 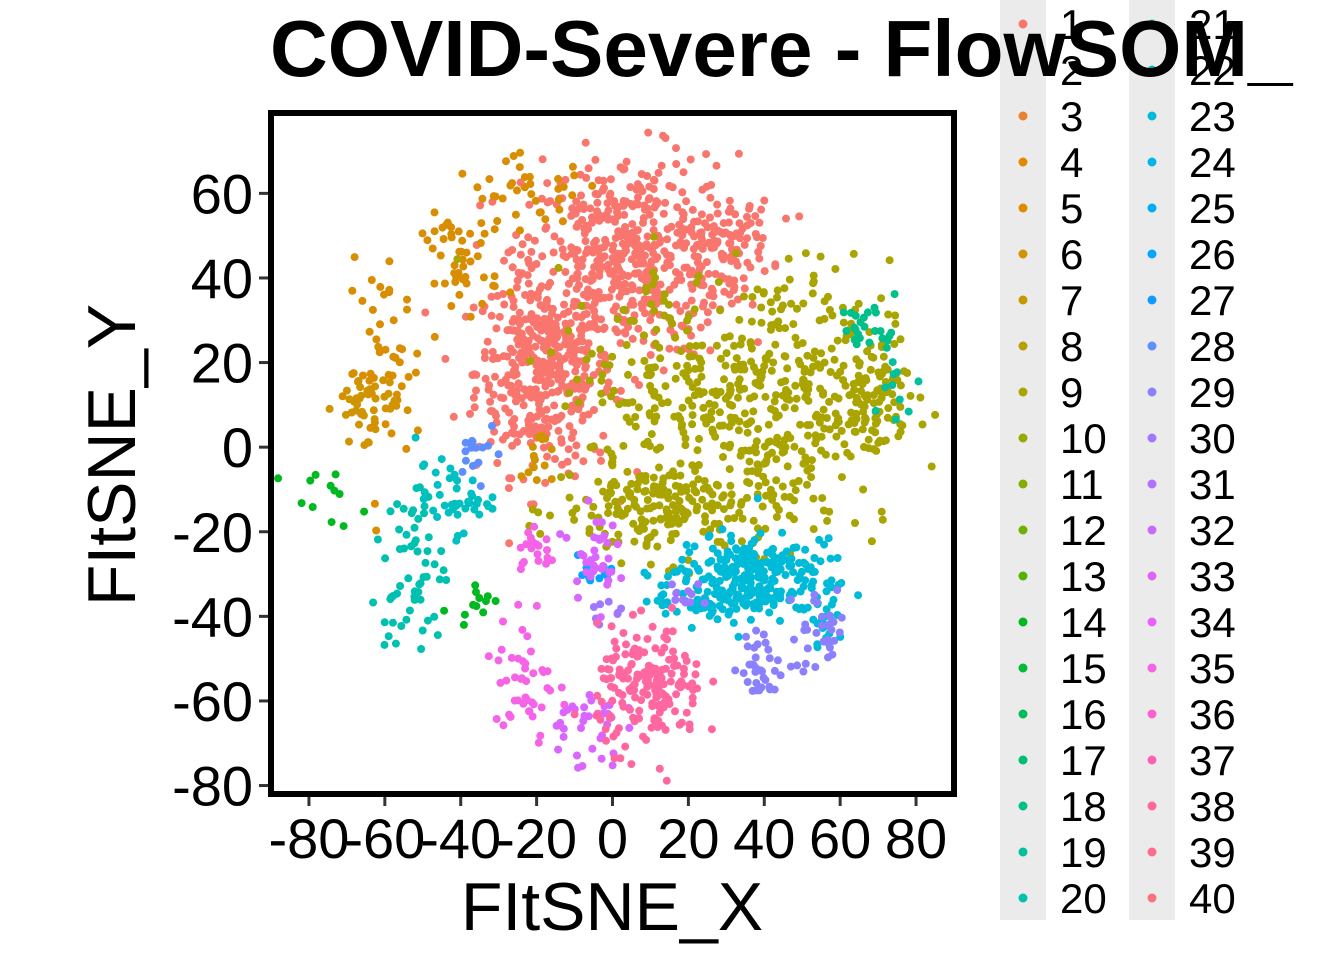 What do you see at coordinates (1212, 760) in the screenshot?
I see `legend-label: 37` at bounding box center [1212, 760].